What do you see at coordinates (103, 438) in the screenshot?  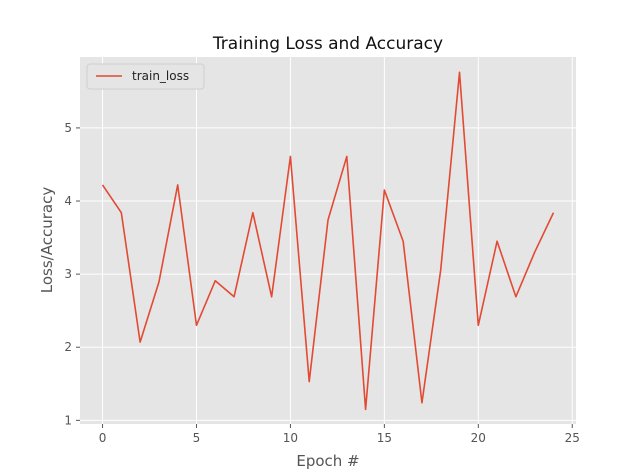 I see `x-tick-label: 0` at bounding box center [103, 438].